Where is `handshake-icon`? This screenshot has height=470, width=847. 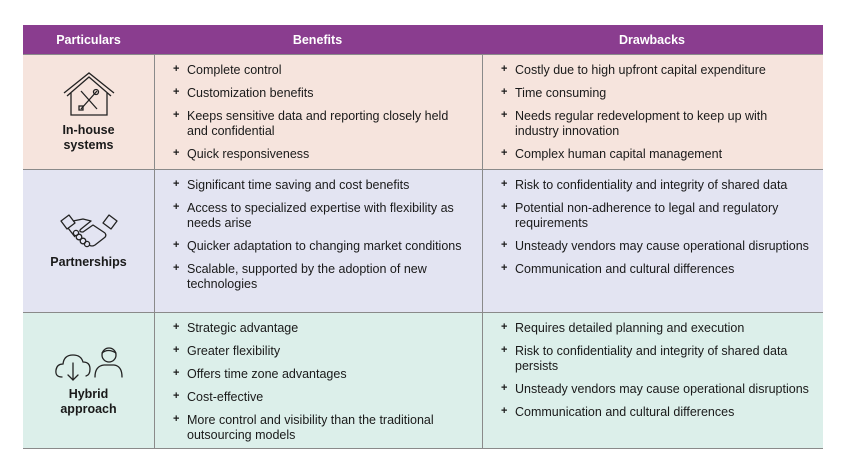
handshake-icon is located at coordinates (89, 231).